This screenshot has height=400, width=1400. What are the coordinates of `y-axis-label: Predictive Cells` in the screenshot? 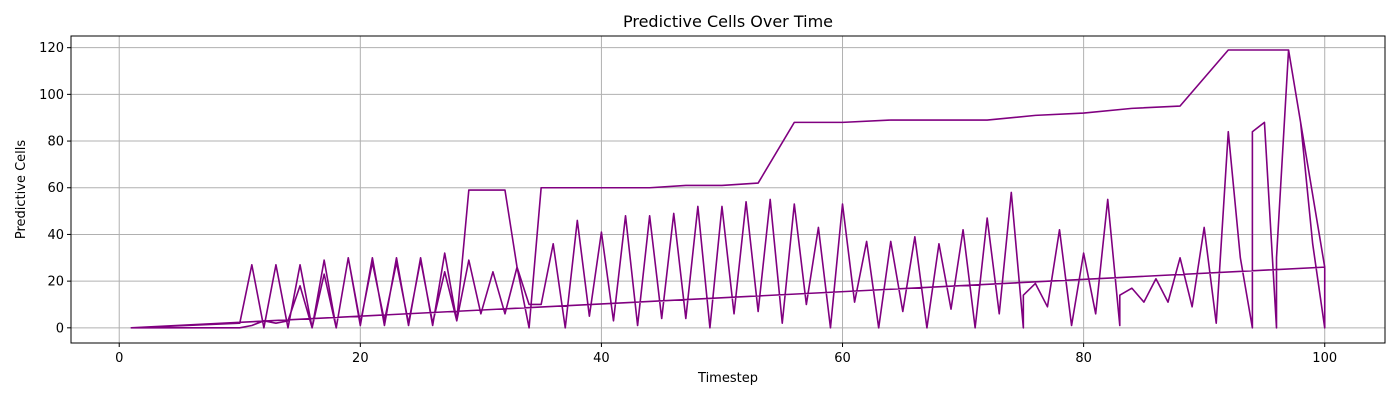 It's located at (21, 190).